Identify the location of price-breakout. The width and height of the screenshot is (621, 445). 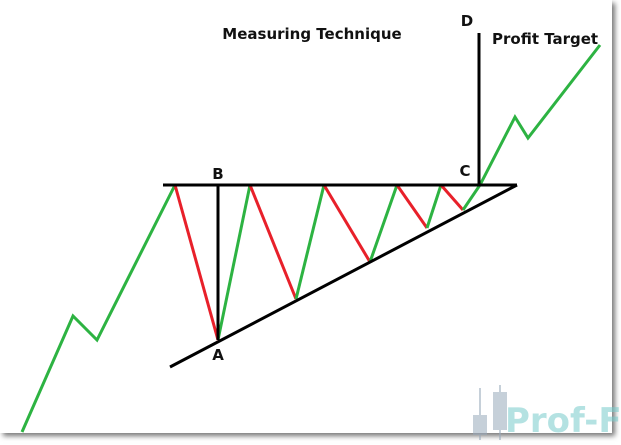
(531, 127).